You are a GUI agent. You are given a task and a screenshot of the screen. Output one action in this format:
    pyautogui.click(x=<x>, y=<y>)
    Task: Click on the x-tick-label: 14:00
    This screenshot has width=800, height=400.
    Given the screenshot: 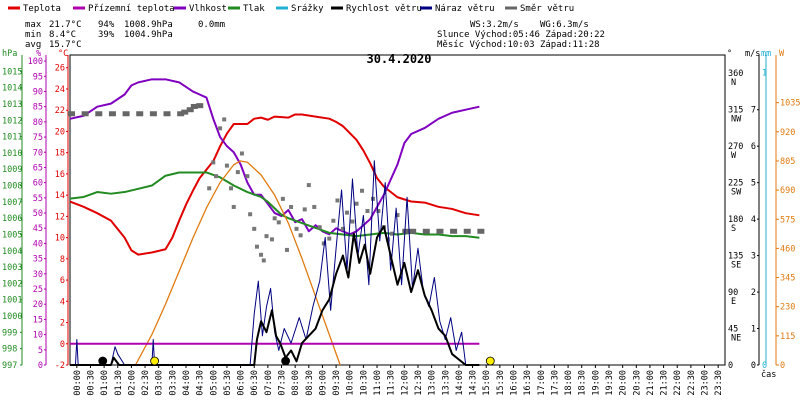 What is the action you would take?
    pyautogui.click(x=460, y=383)
    